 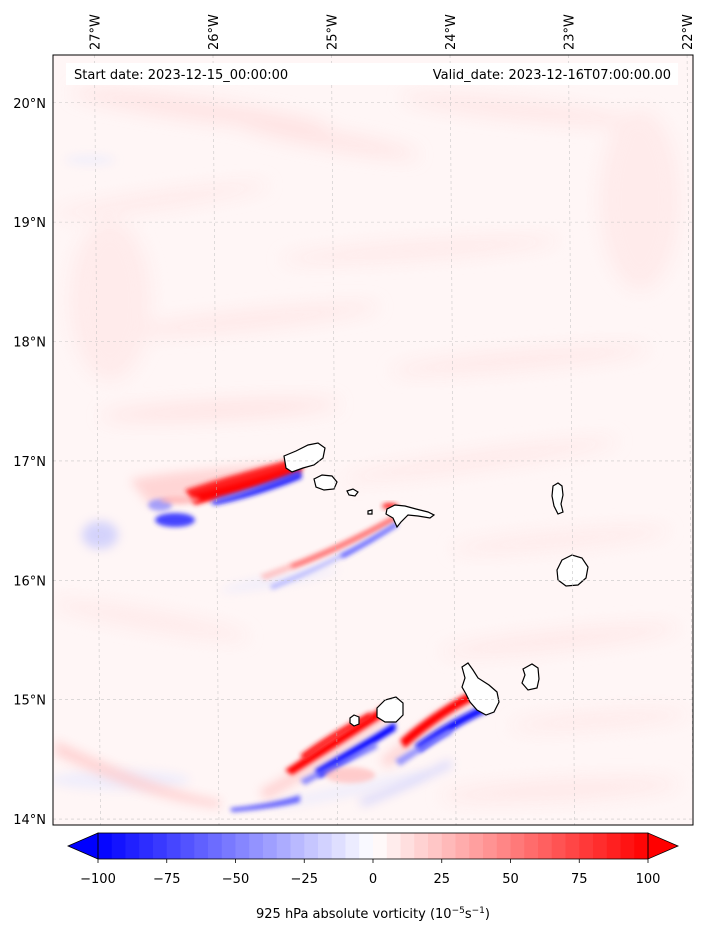 I want to click on lon-label: 22°W, so click(x=688, y=32).